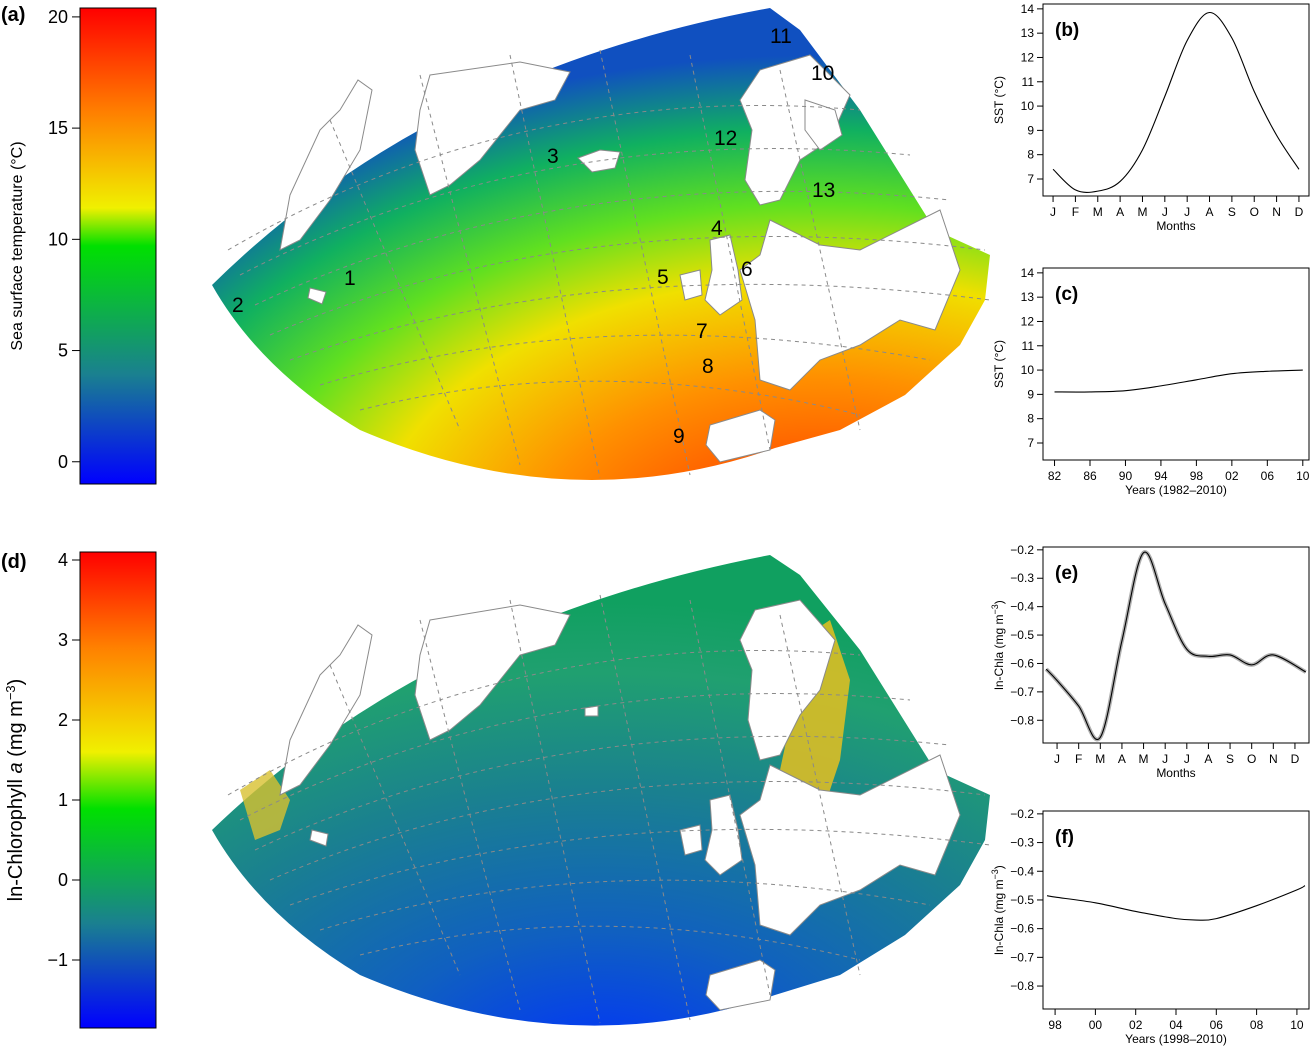 The width and height of the screenshot is (1315, 1061). What do you see at coordinates (14, 562) in the screenshot?
I see `panel-label-d: (d)` at bounding box center [14, 562].